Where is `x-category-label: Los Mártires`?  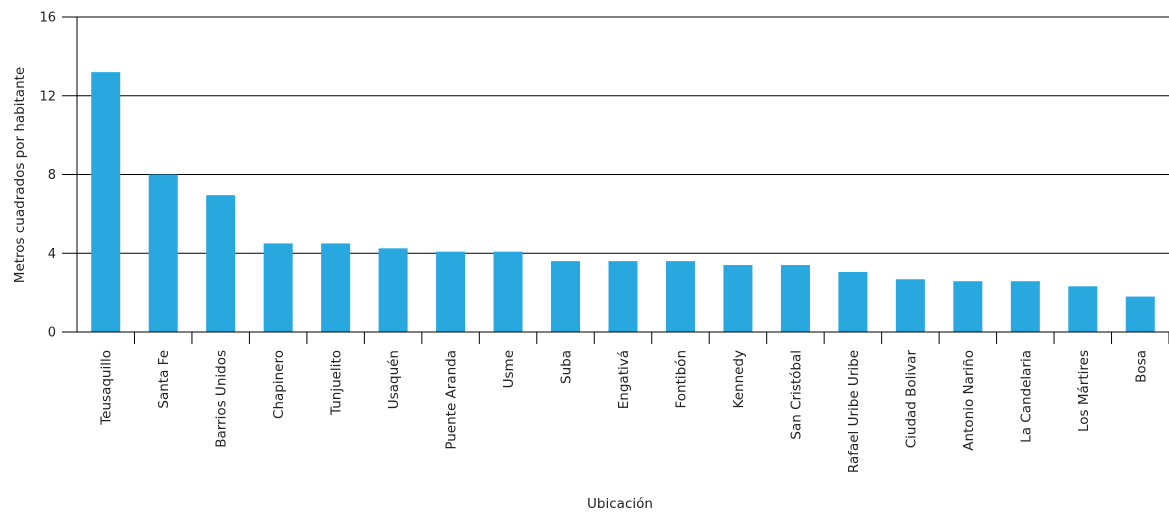
x-category-label: Los Mártires is located at coordinates (1084, 391).